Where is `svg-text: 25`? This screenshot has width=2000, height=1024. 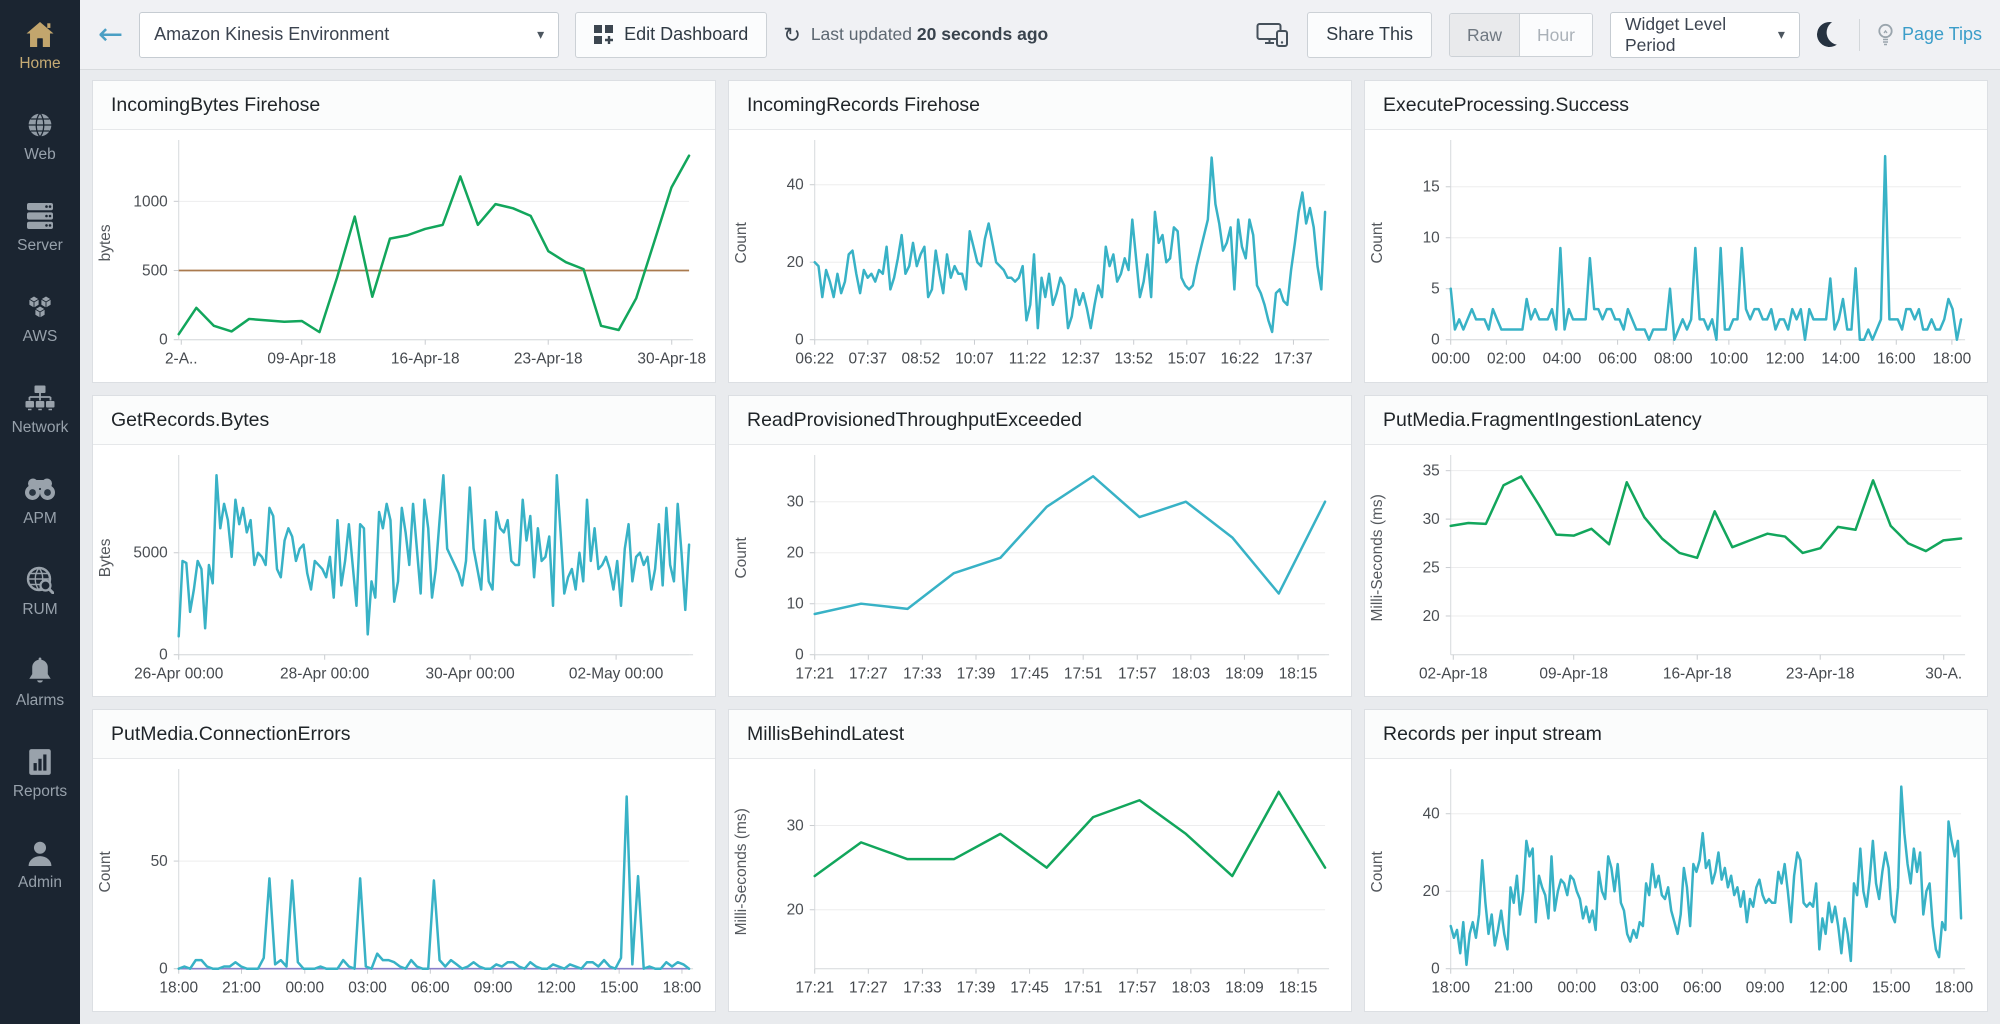
svg-text: 25 is located at coordinates (1431, 567).